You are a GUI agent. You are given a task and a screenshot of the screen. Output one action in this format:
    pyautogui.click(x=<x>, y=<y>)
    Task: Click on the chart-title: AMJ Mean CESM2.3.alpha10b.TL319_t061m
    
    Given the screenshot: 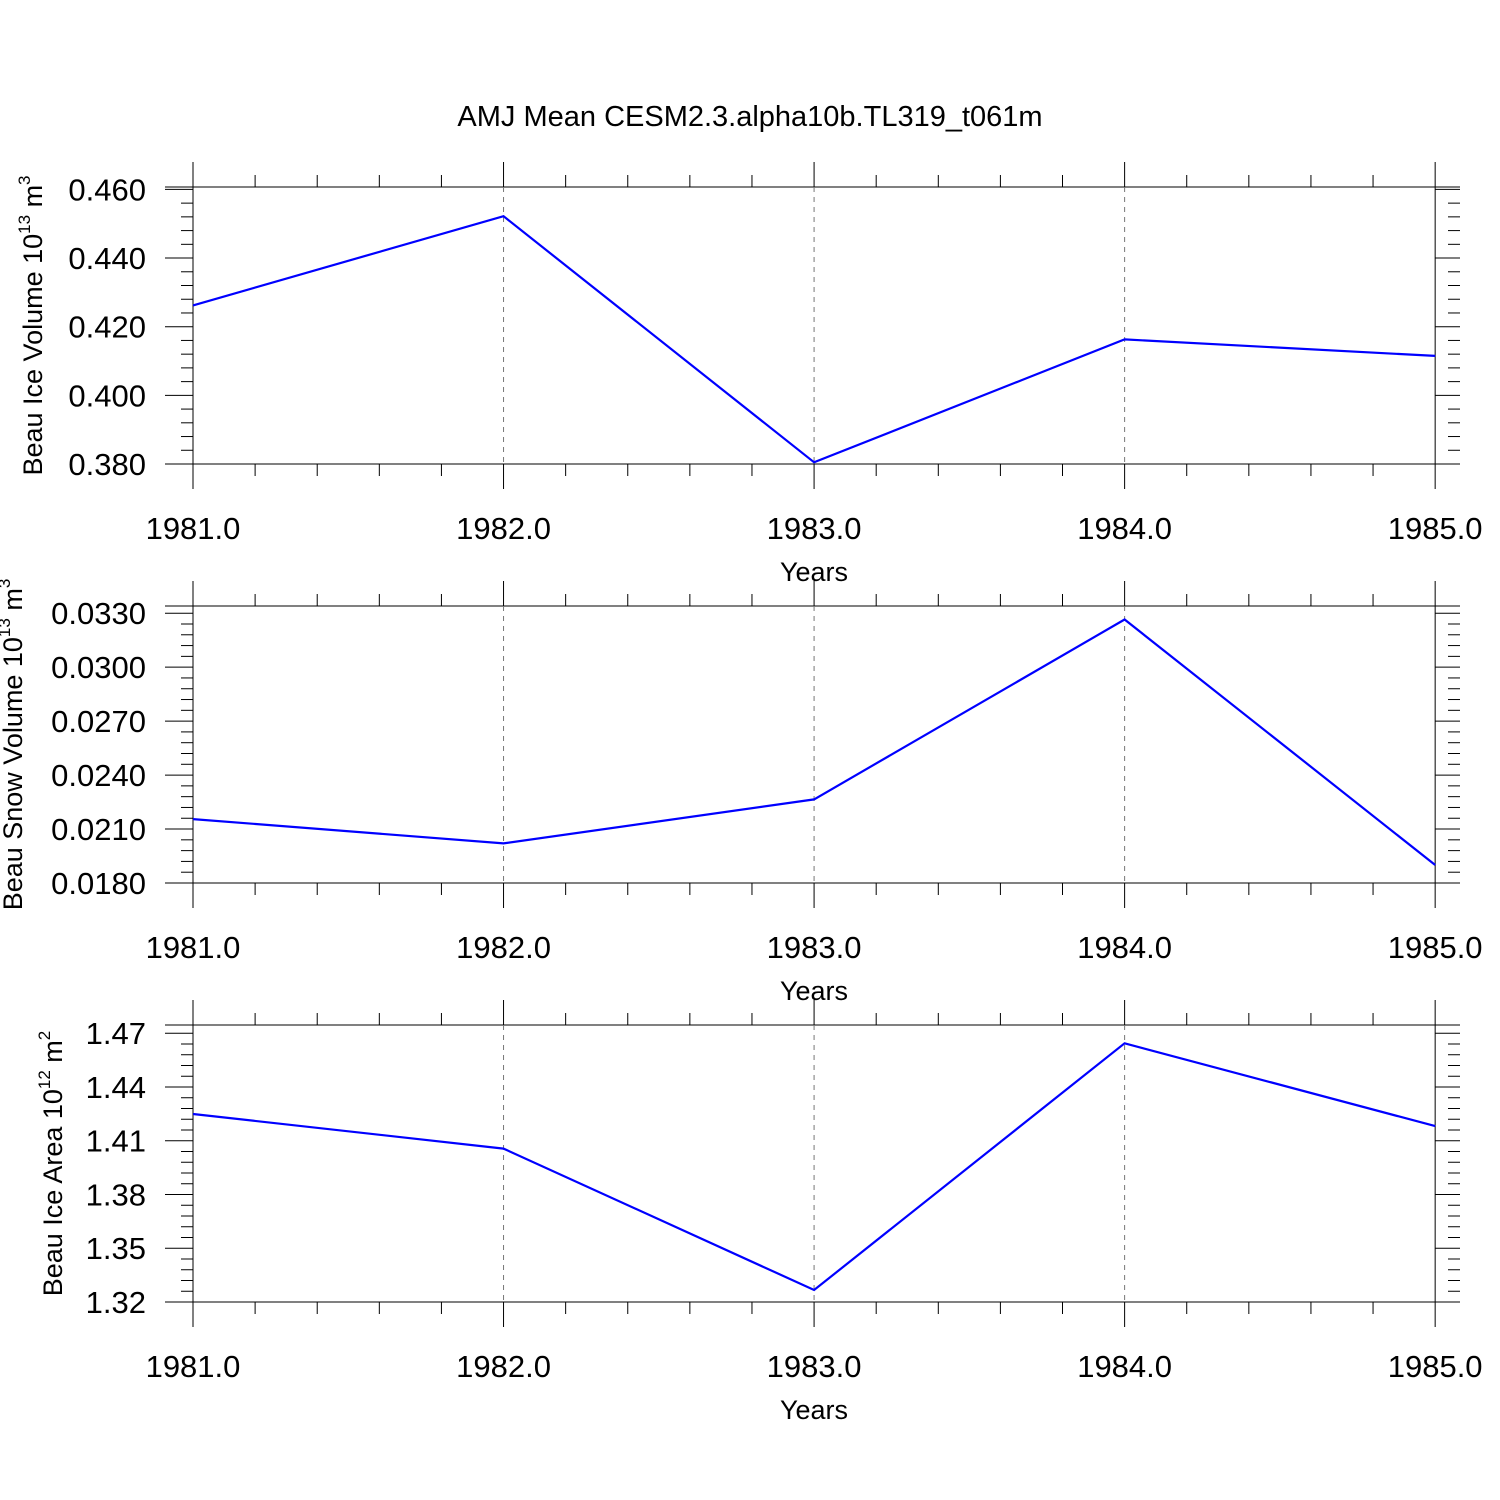 What is the action you would take?
    pyautogui.click(x=749, y=117)
    